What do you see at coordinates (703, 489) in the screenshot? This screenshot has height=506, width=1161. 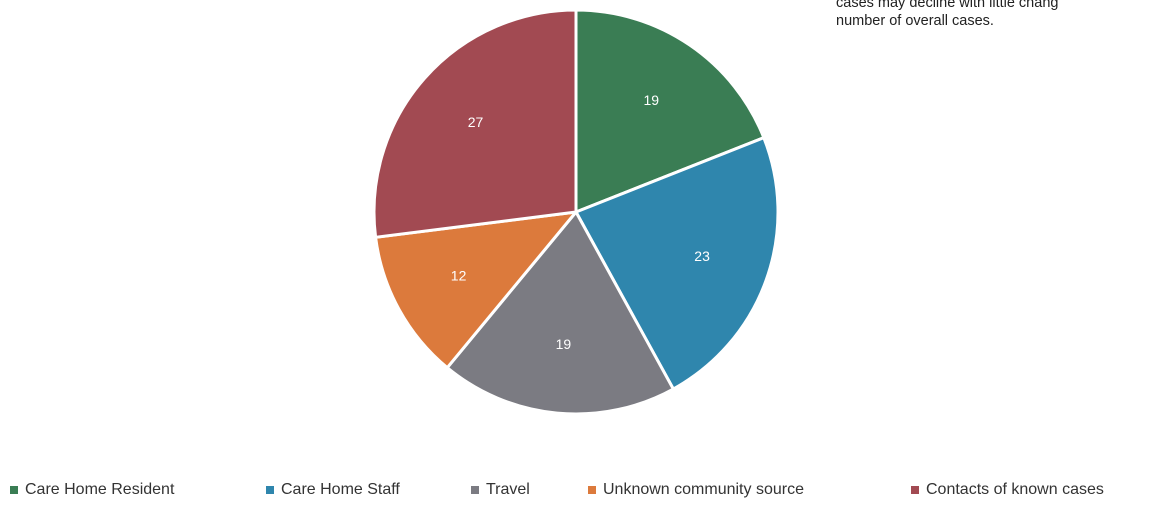 I see `legend-label: Unknown community source` at bounding box center [703, 489].